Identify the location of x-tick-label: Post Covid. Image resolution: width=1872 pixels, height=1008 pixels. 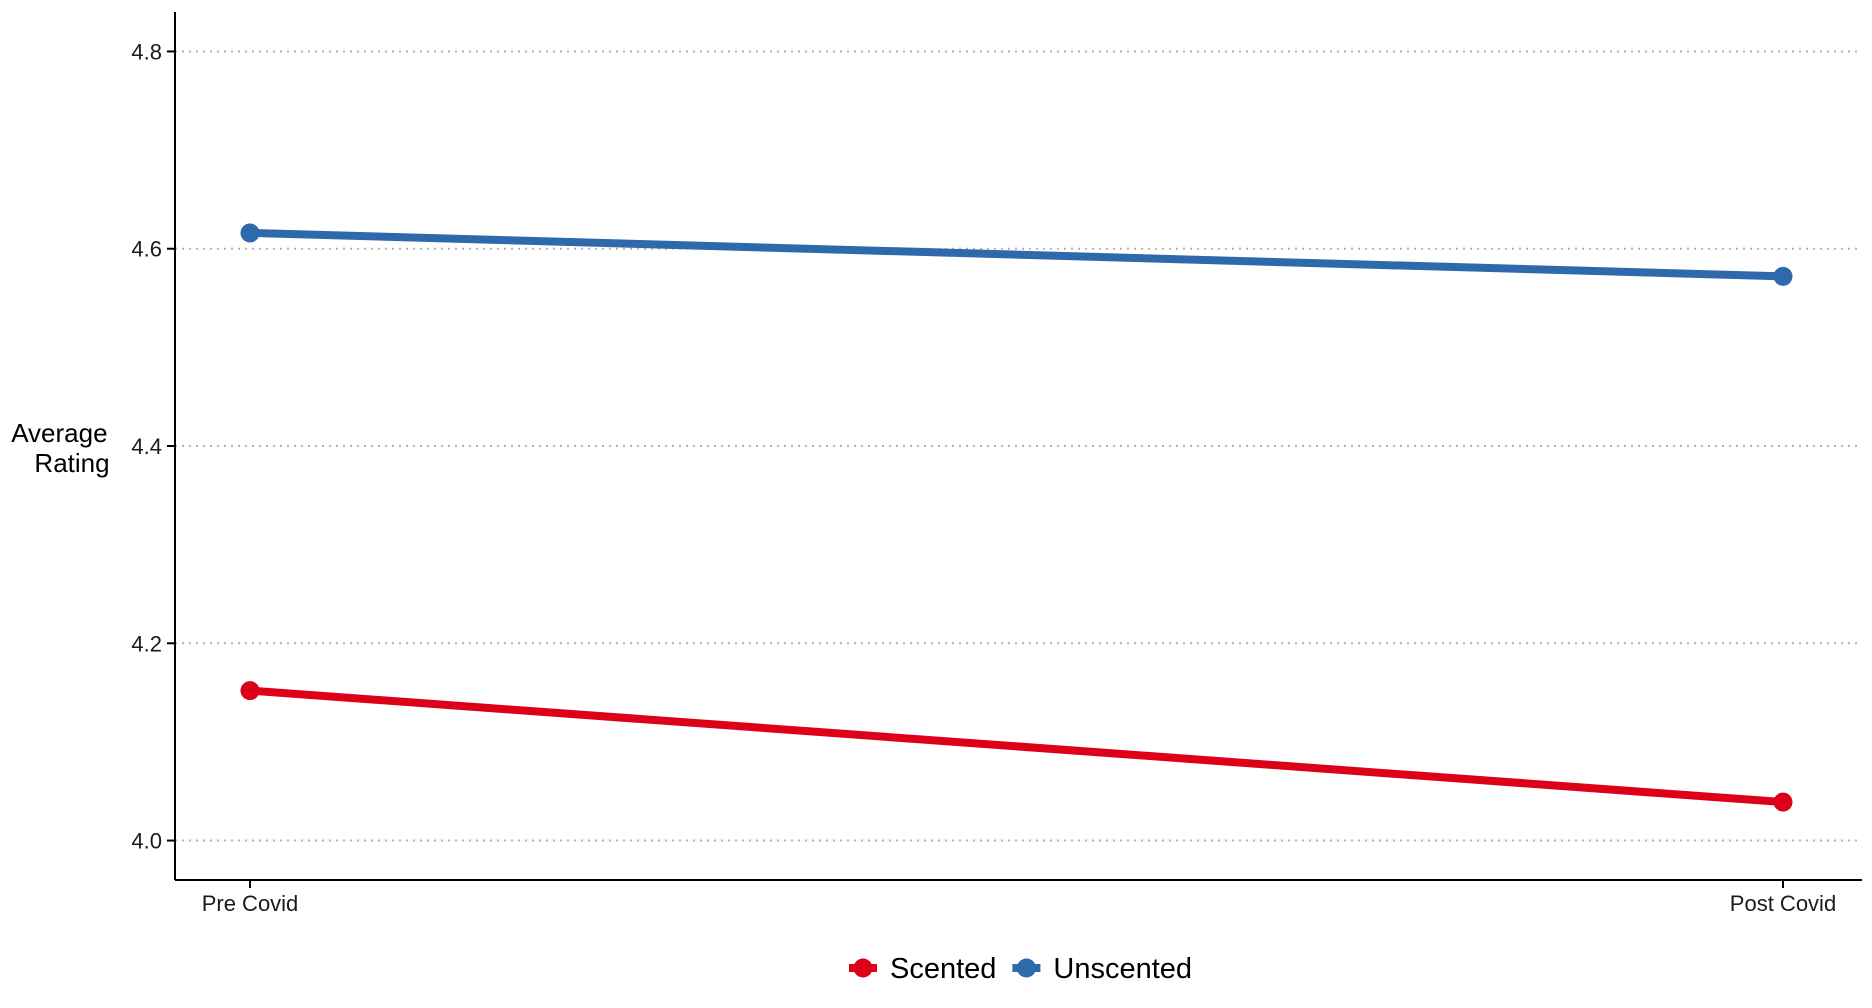
(1783, 903).